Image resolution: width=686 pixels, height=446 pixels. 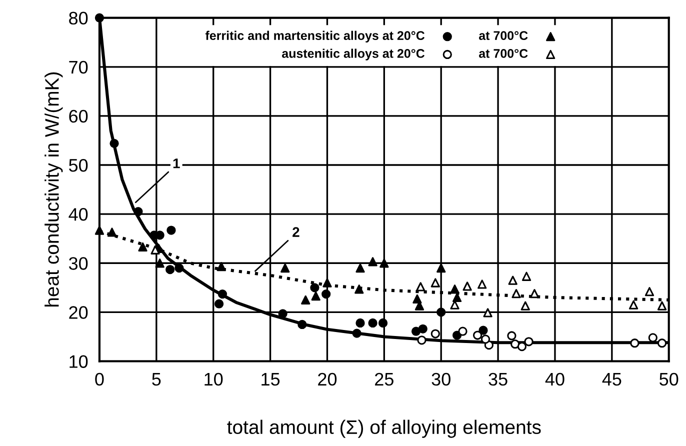 What do you see at coordinates (79, 361) in the screenshot?
I see `y-tick-label: 10` at bounding box center [79, 361].